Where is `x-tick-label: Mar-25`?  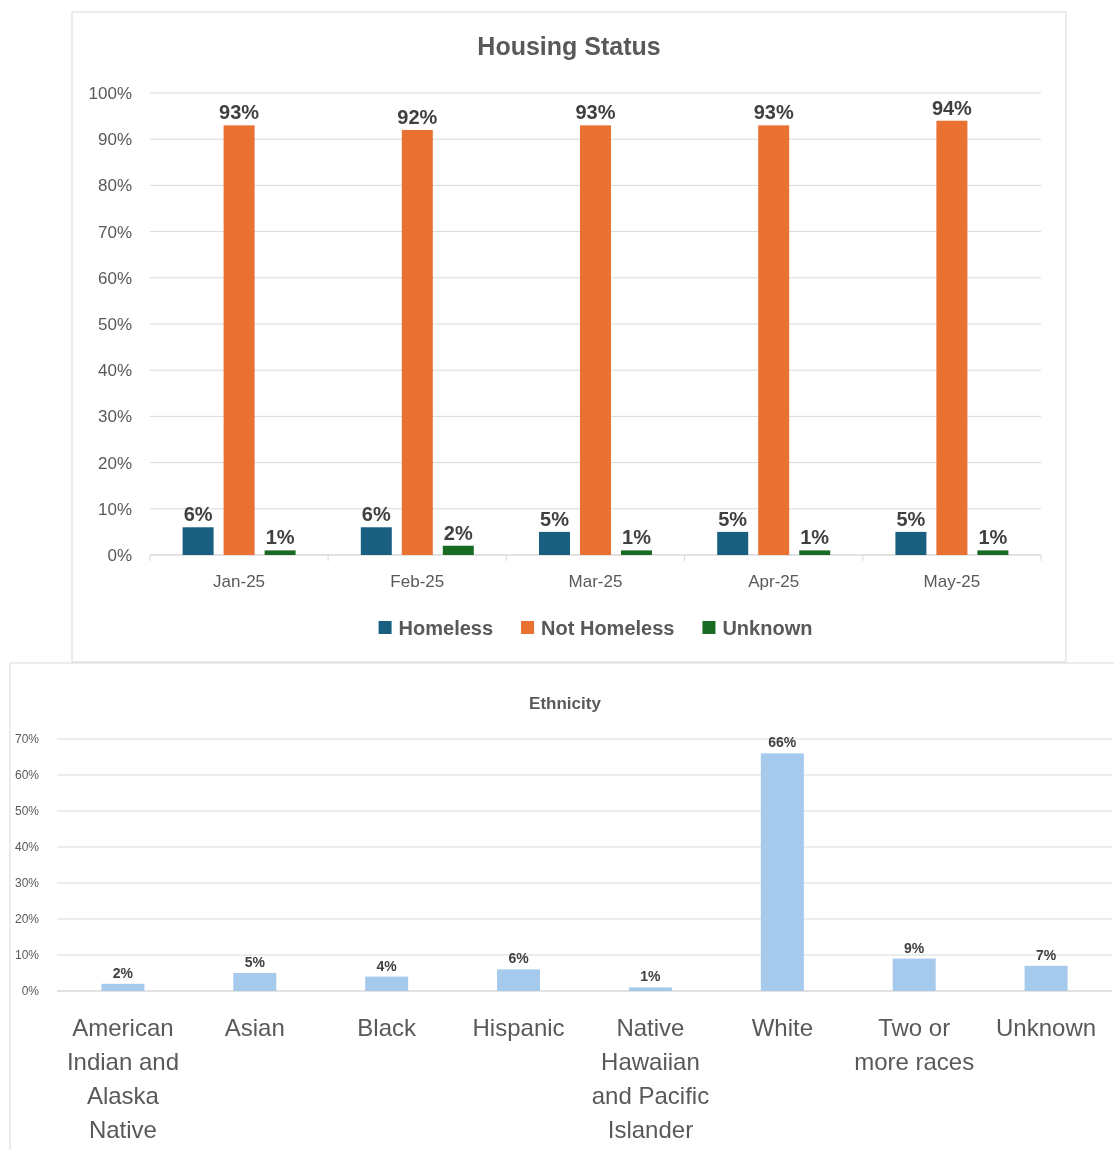
x-tick-label: Mar-25 is located at coordinates (595, 581).